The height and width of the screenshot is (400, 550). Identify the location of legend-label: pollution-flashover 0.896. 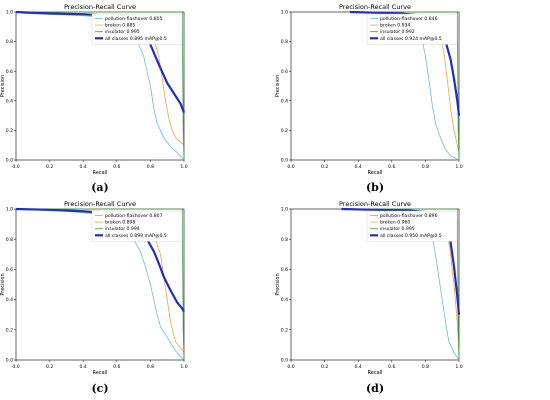
(409, 216).